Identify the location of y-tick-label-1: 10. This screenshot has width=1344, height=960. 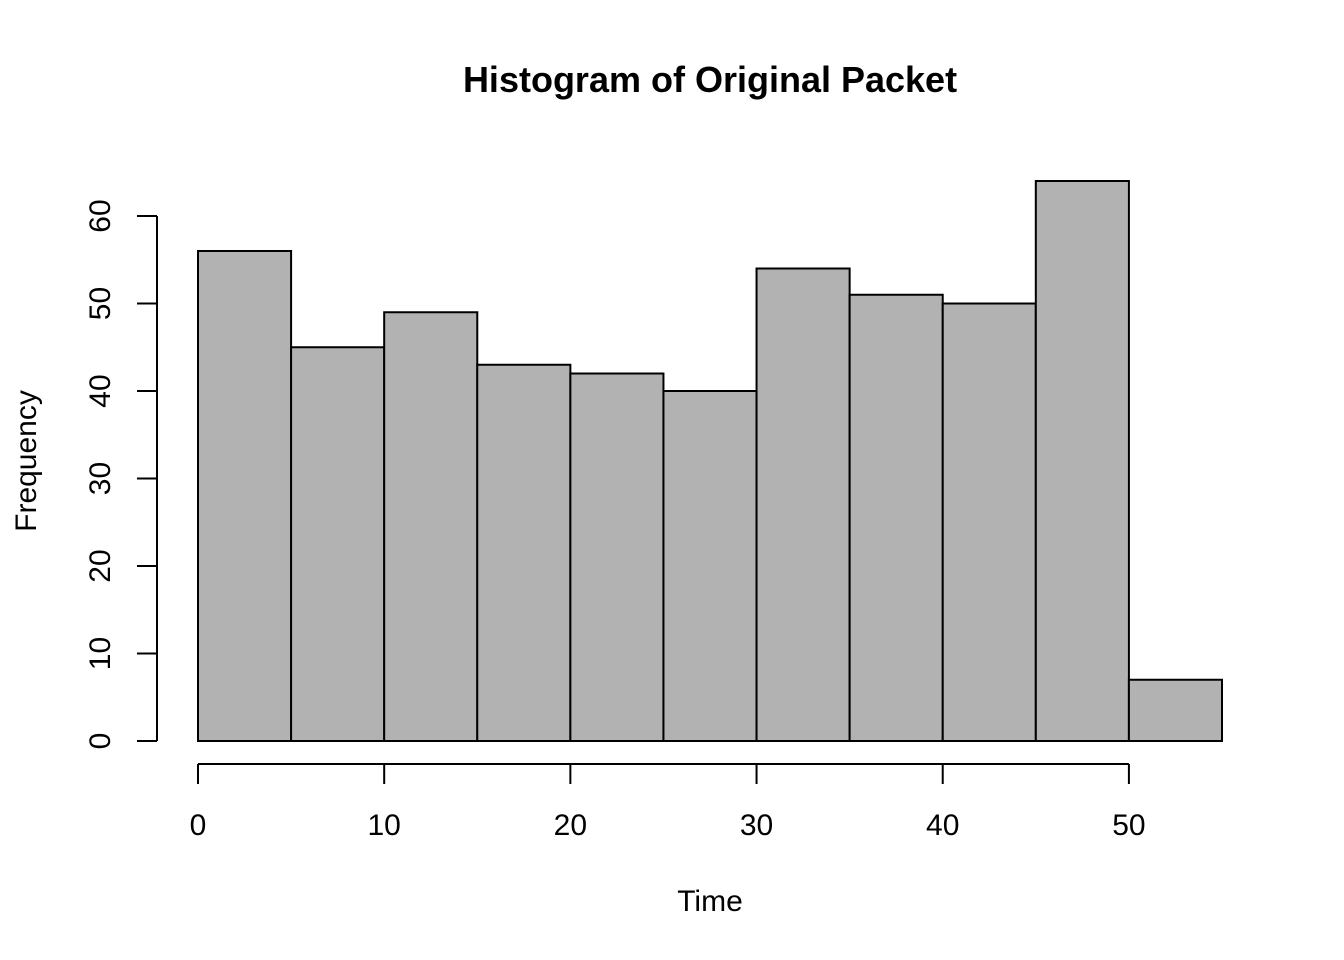
(100, 653).